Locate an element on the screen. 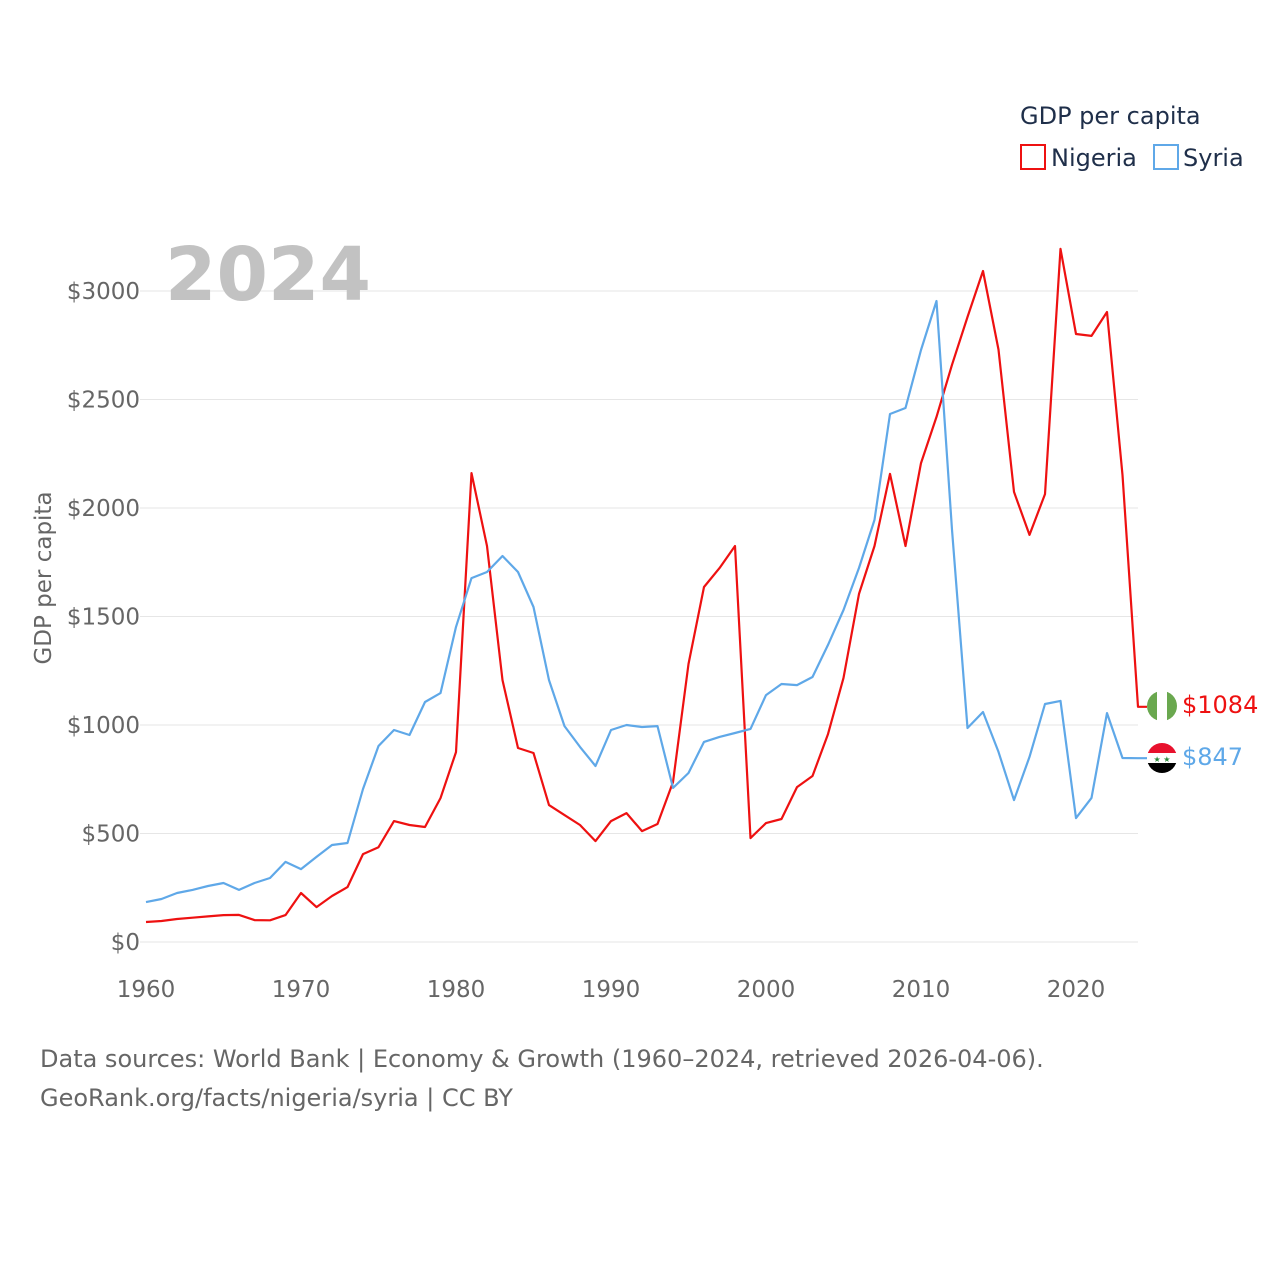 The width and height of the screenshot is (1280, 1280). legend-swatch-syria is located at coordinates (1166, 157).